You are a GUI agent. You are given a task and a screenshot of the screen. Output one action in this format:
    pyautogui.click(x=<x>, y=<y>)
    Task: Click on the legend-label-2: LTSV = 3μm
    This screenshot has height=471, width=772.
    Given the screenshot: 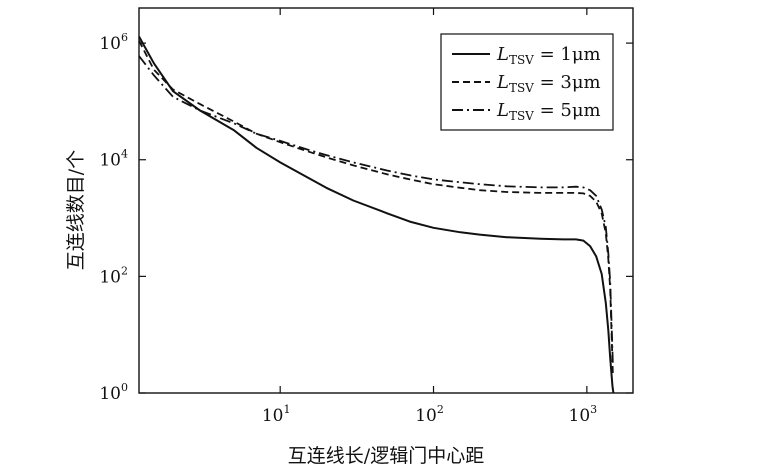 What is the action you would take?
    pyautogui.click(x=548, y=83)
    